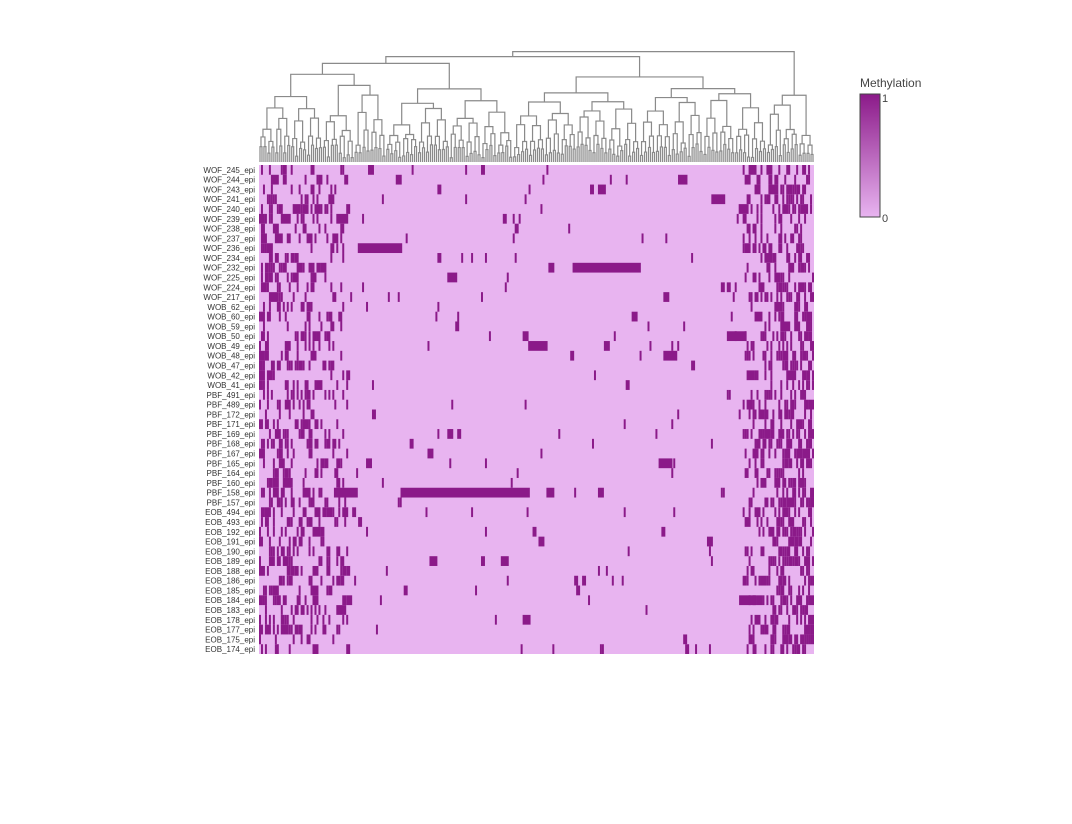 The width and height of the screenshot is (1072, 824). What do you see at coordinates (870, 155) in the screenshot?
I see `colorbar-gradient` at bounding box center [870, 155].